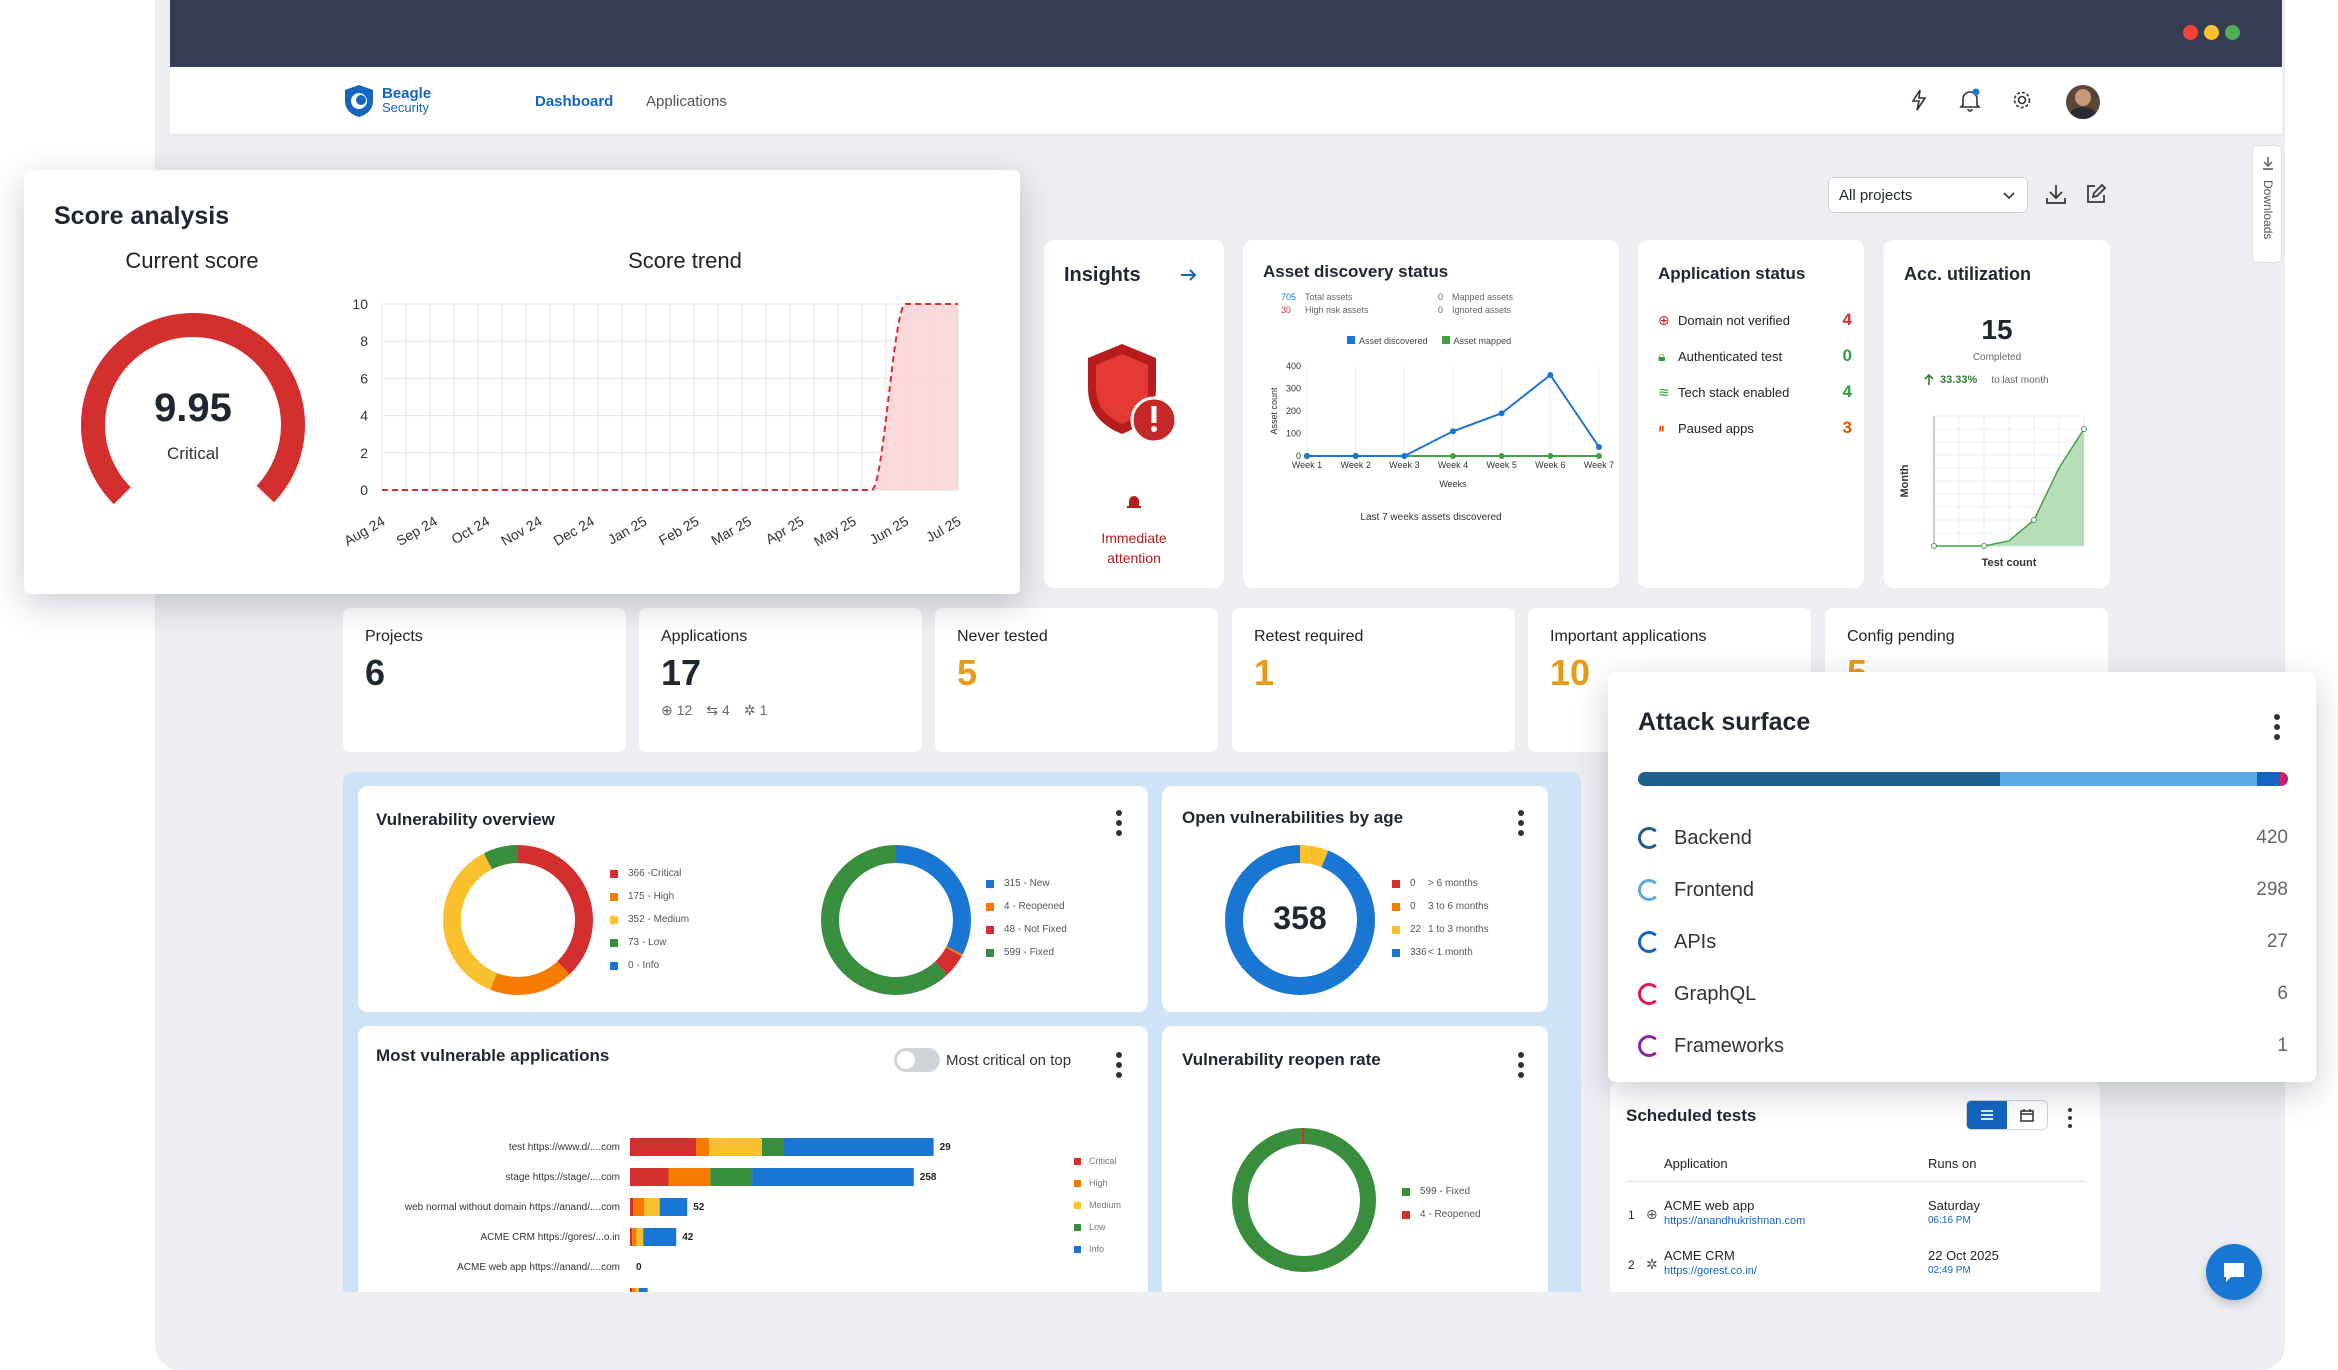 This screenshot has width=2338, height=1370. I want to click on legend-item: 0 - Info, so click(649, 965).